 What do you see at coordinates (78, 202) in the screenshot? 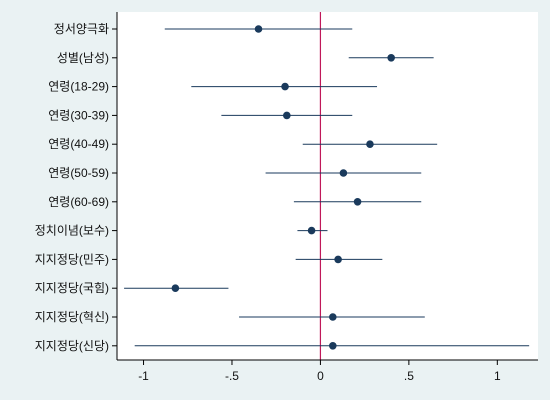
I see `category-label: 연령(60-69)` at bounding box center [78, 202].